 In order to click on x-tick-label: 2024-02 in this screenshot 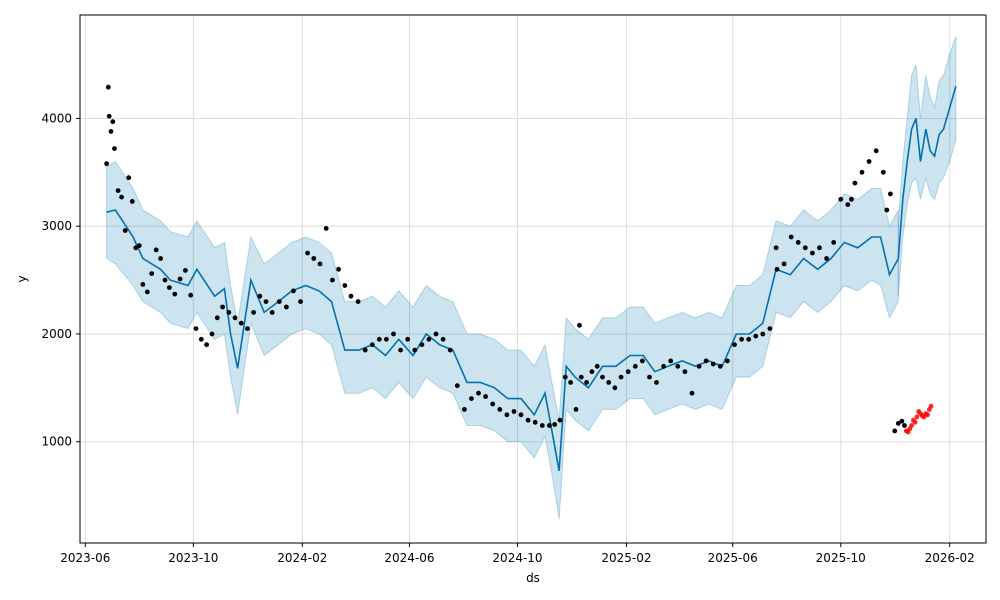, I will do `click(302, 558)`.